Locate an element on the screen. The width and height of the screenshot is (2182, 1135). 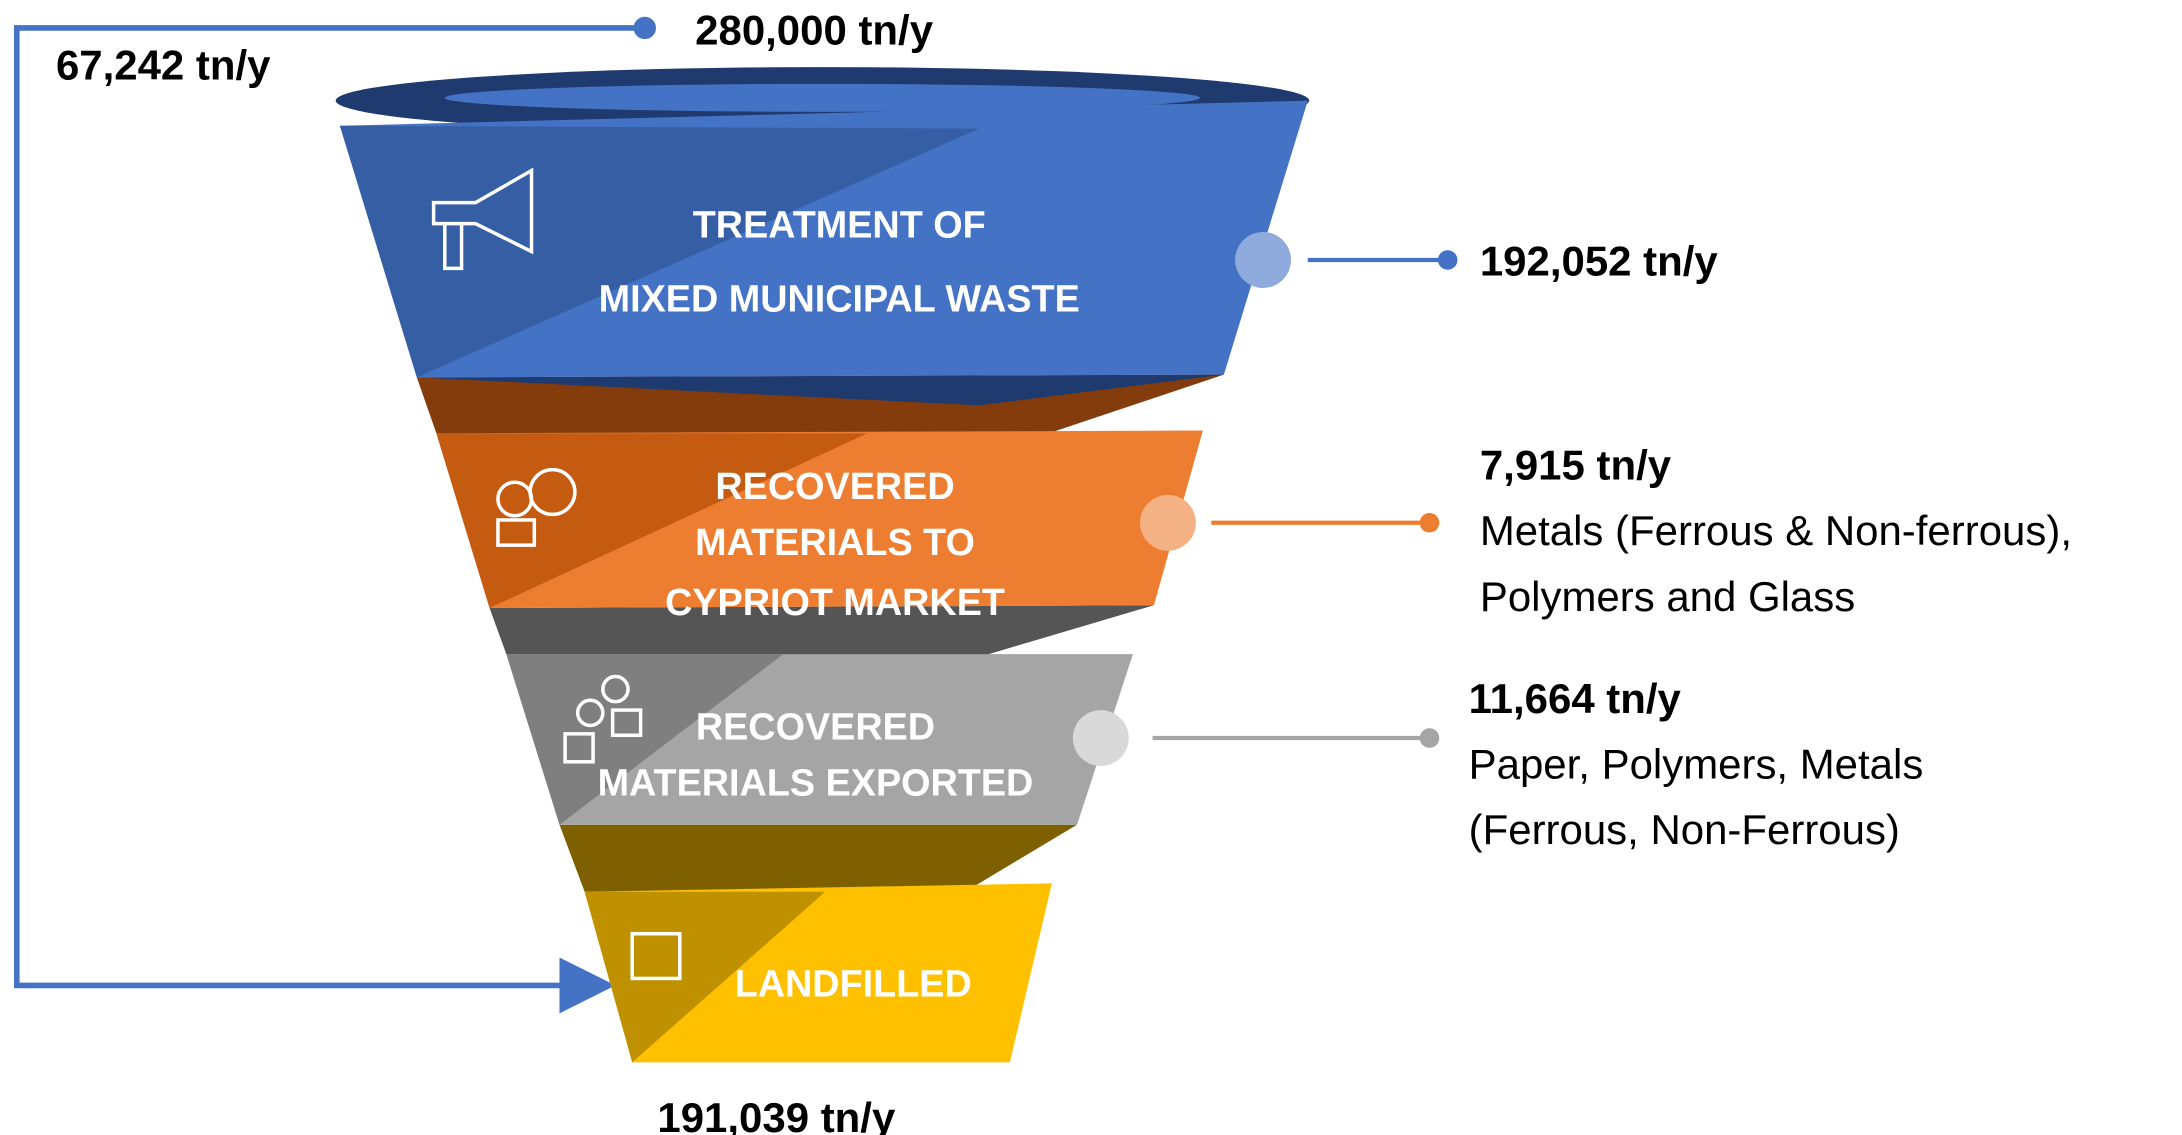
bypass-dot is located at coordinates (644, 28).